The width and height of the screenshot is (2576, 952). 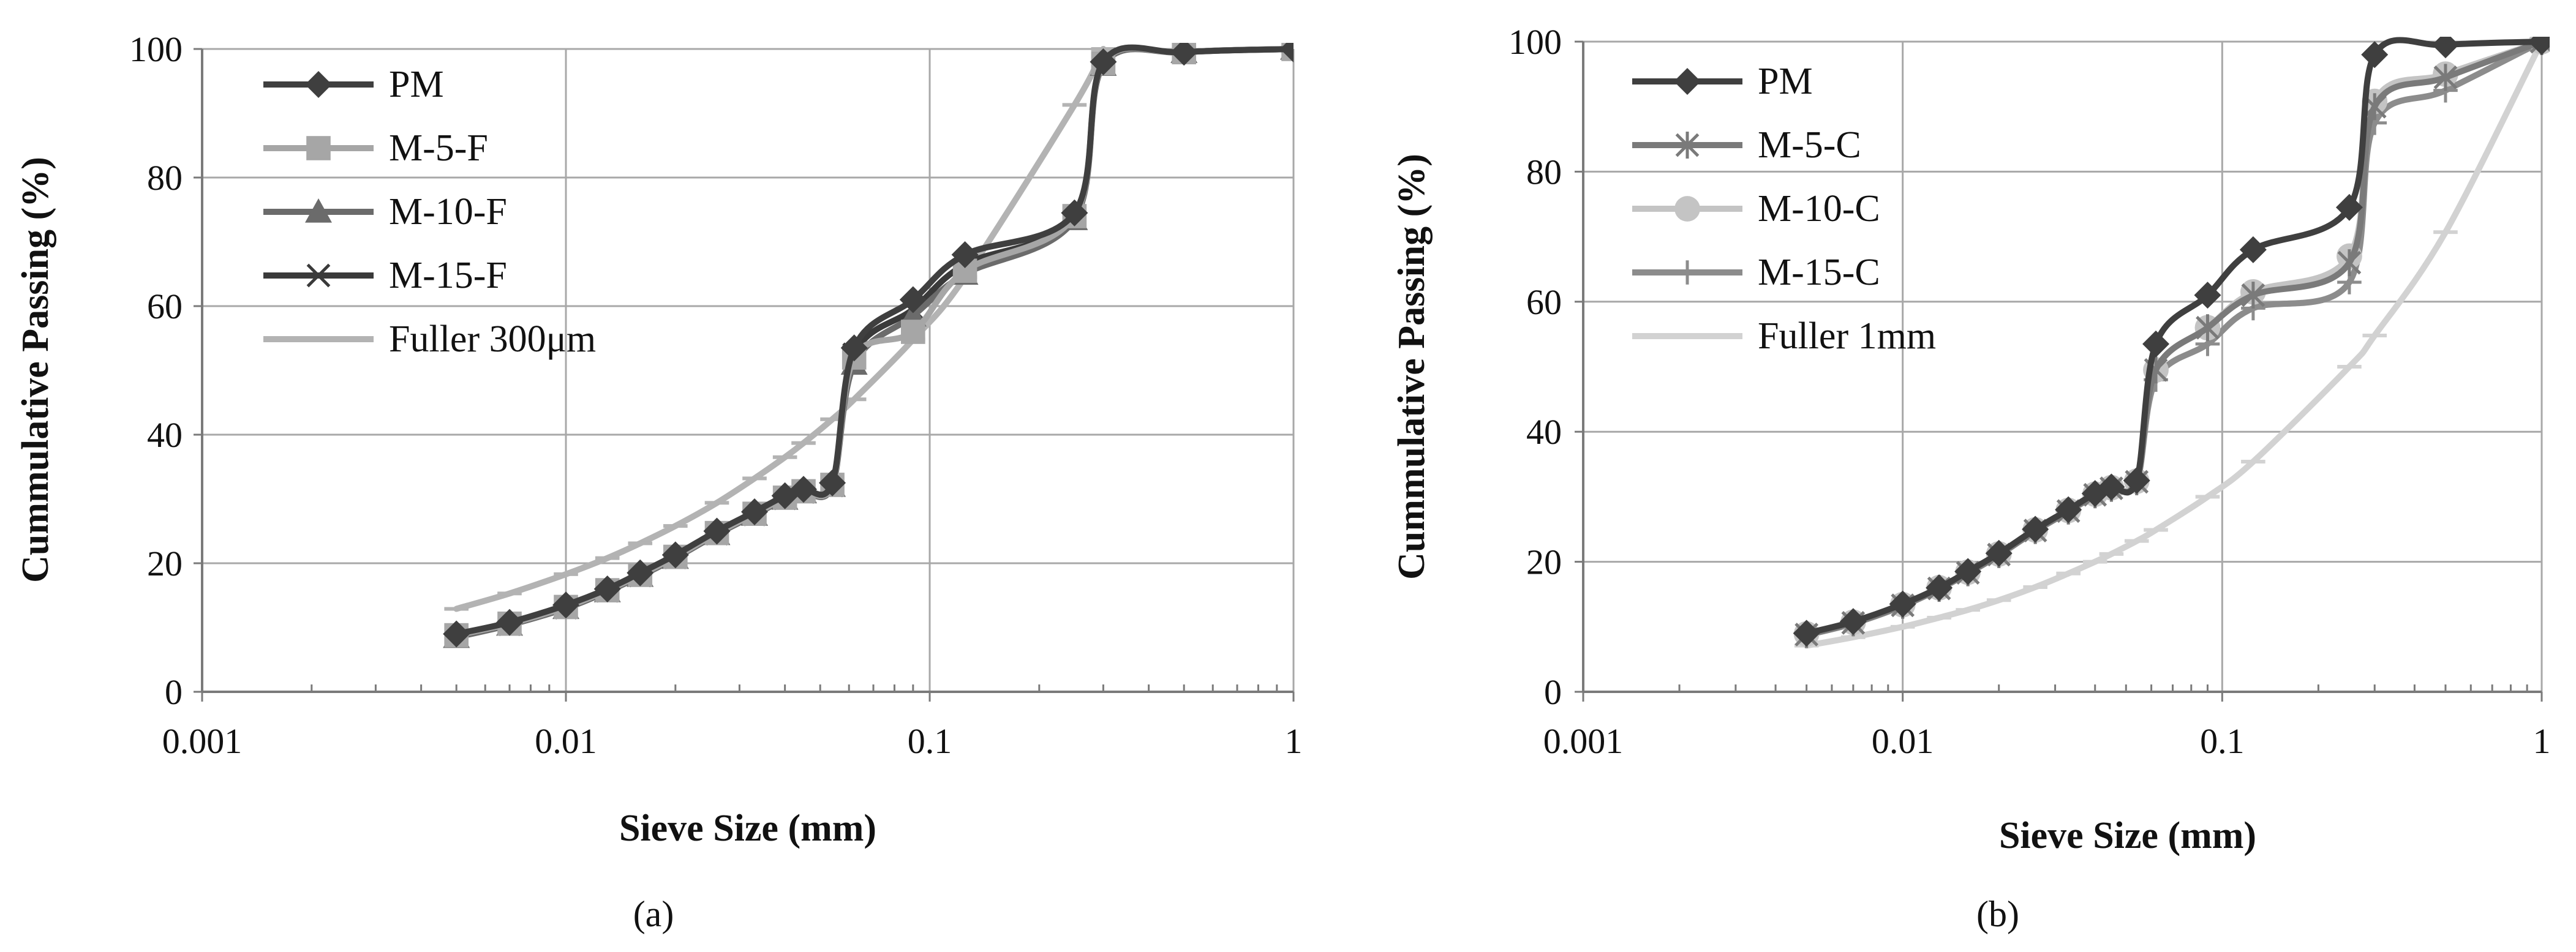 What do you see at coordinates (448, 212) in the screenshot?
I see `legend-label: M-10-F` at bounding box center [448, 212].